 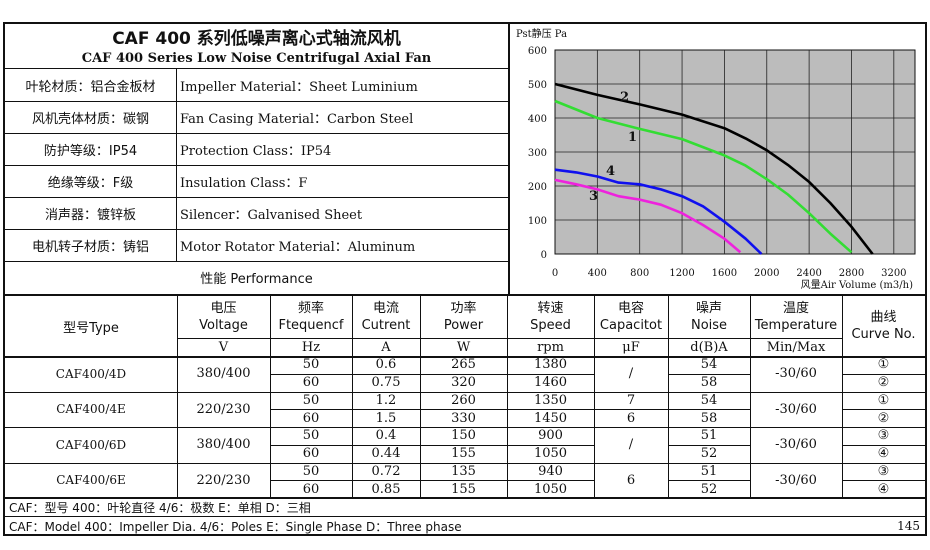 I want to click on header-unit: rpm, so click(x=550, y=347).